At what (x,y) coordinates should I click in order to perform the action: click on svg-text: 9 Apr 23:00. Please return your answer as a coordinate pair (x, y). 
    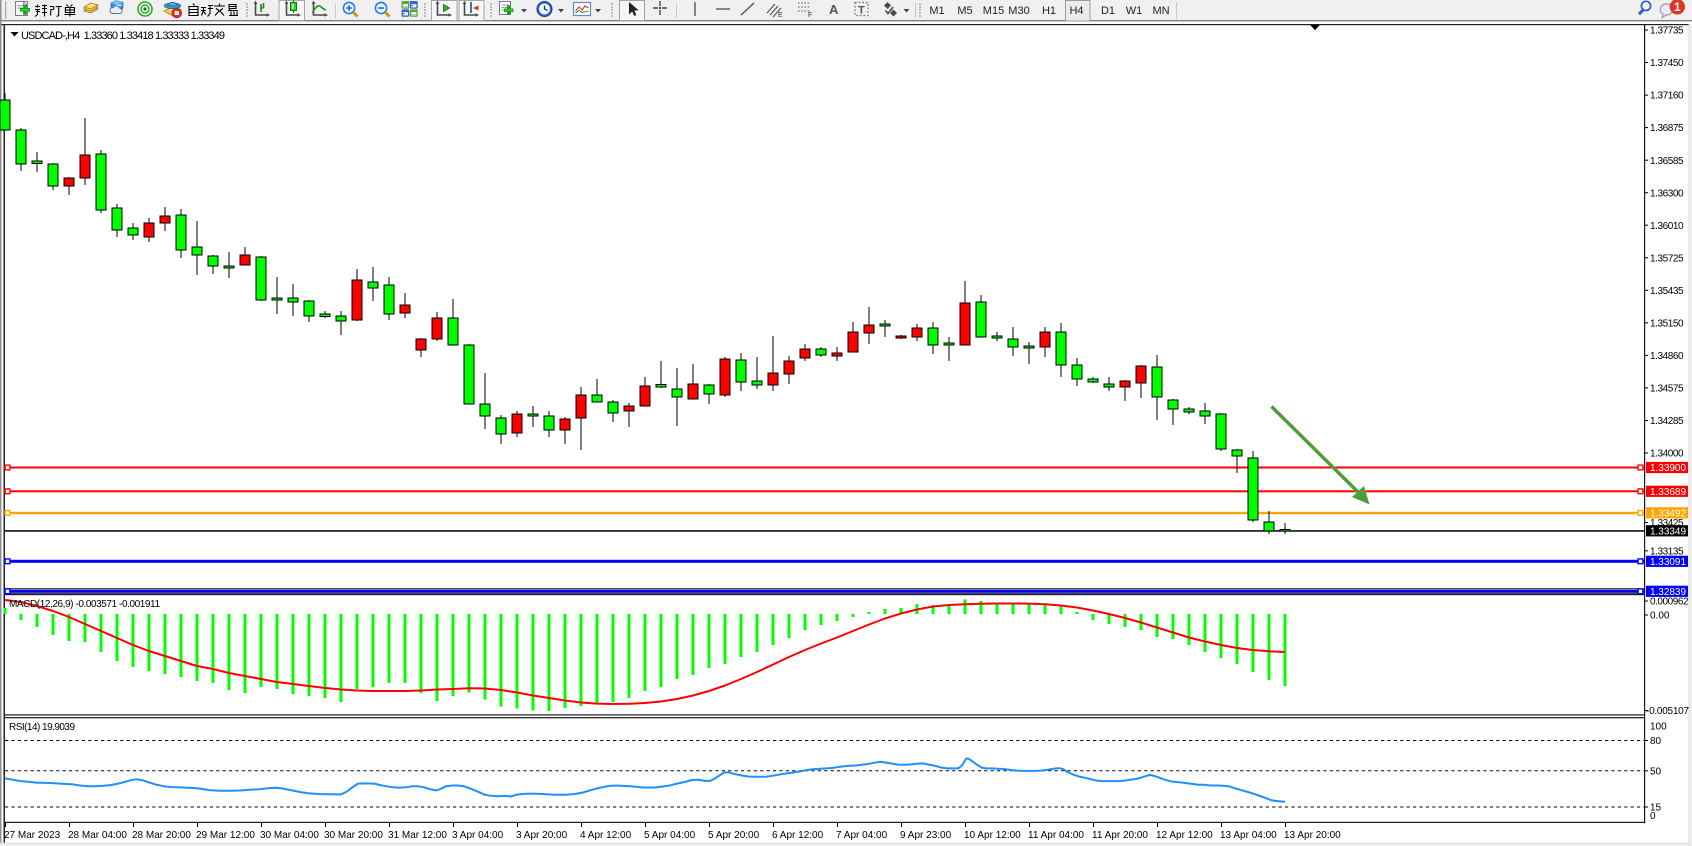
    Looking at the image, I should click on (926, 835).